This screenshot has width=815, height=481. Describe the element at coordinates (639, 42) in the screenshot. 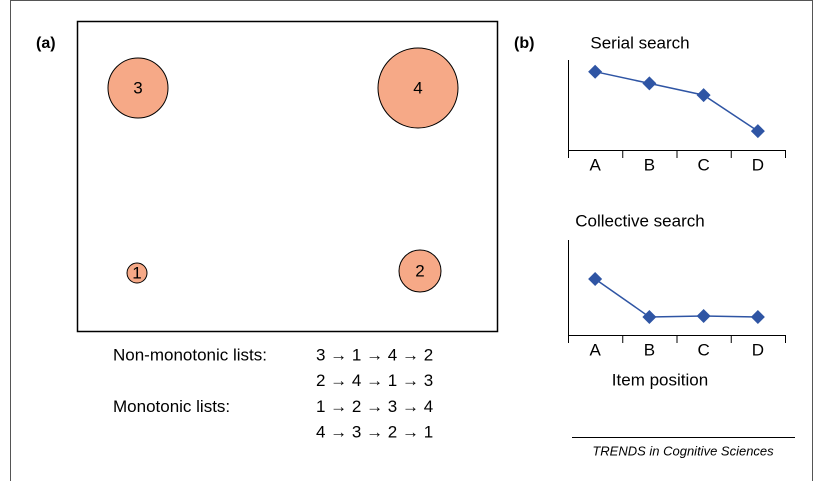

I see `chart-title: Serial search` at that location.